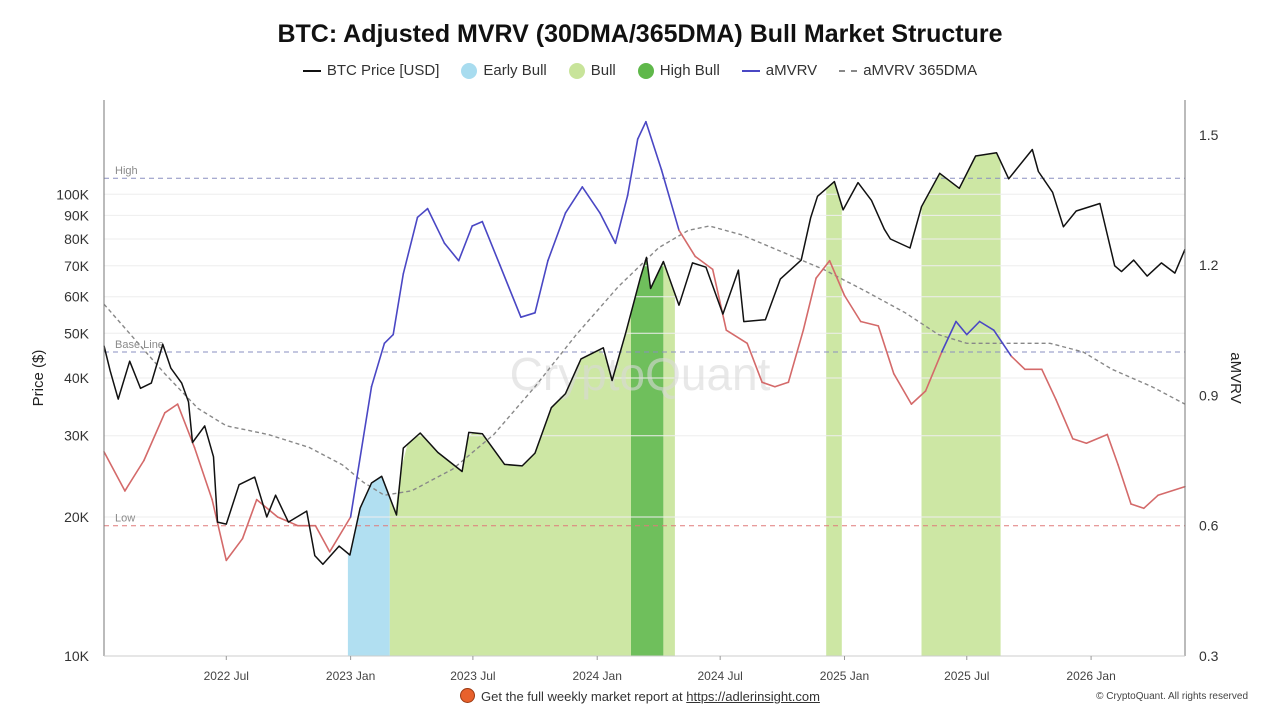 Image resolution: width=1280 pixels, height=720 pixels. What do you see at coordinates (920, 70) in the screenshot?
I see `legend-label: aMVRV 365DMA` at bounding box center [920, 70].